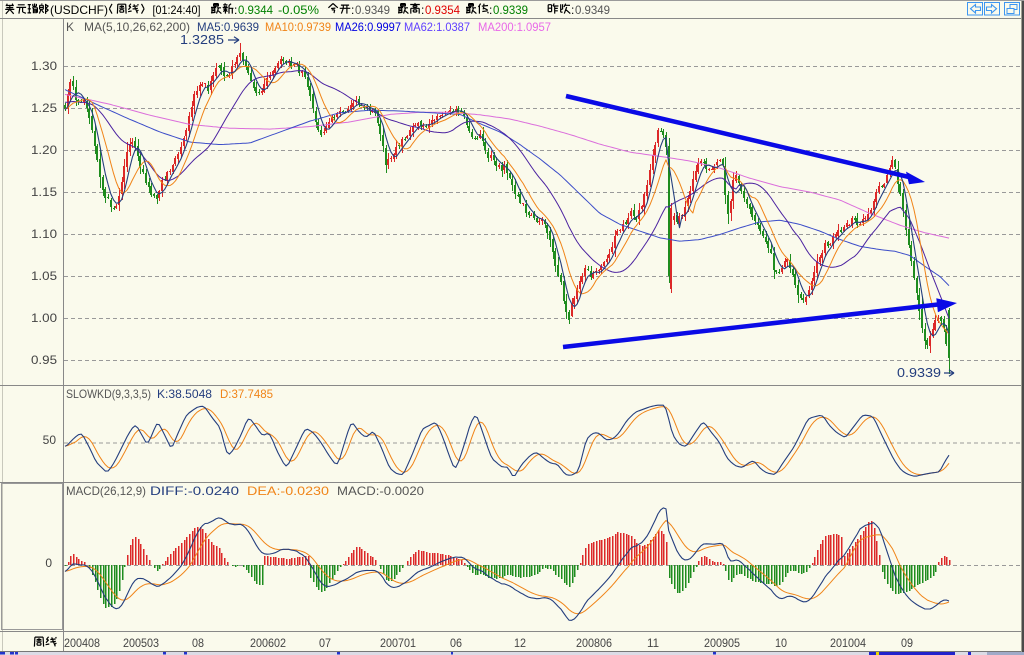 The height and width of the screenshot is (655, 1024). I want to click on svg-text: 11, so click(653, 643).